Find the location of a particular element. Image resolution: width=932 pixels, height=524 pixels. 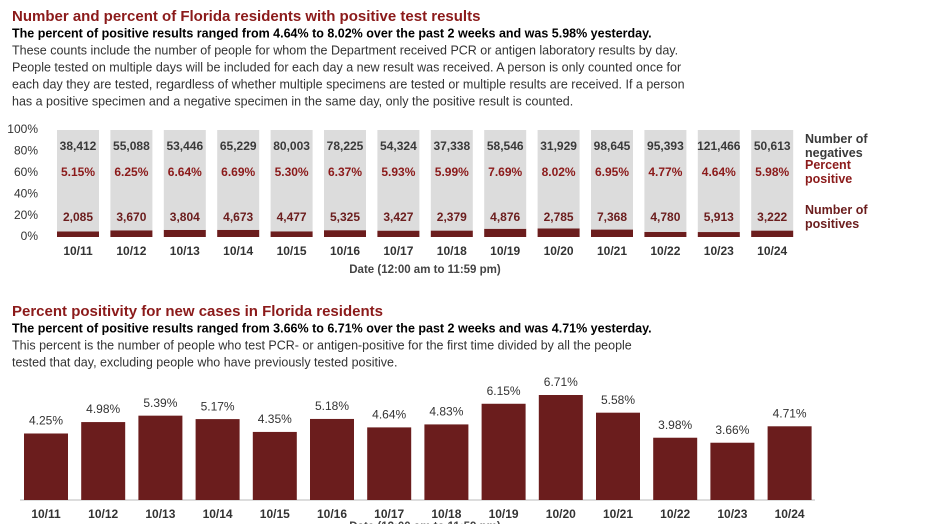

value-label: 3,670 is located at coordinates (131, 217).